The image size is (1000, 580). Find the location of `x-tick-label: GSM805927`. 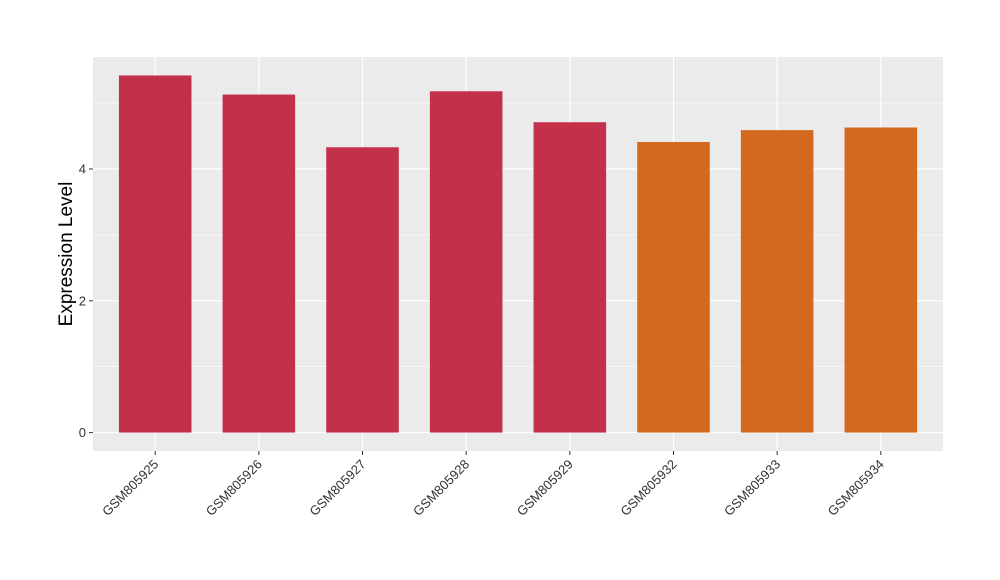

x-tick-label: GSM805927 is located at coordinates (337, 488).